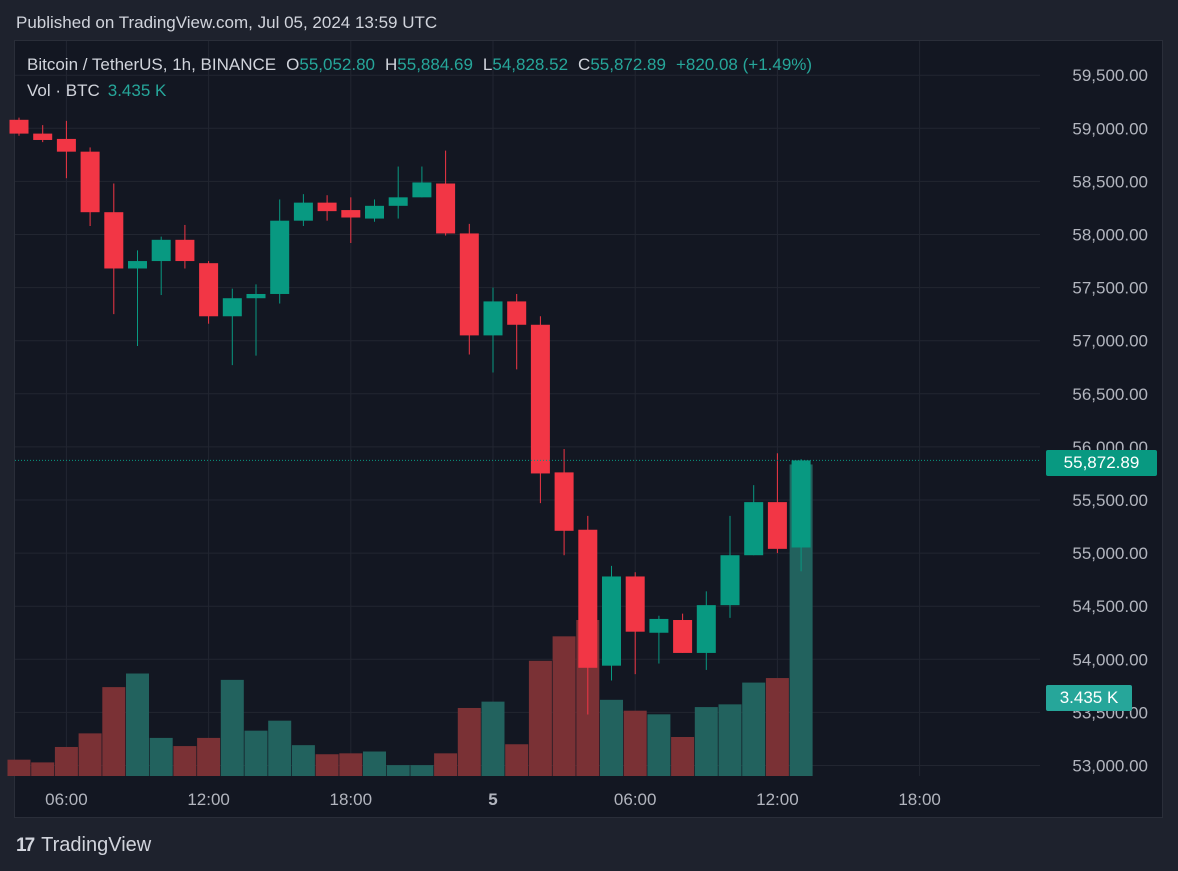  Describe the element at coordinates (1110, 394) in the screenshot. I see `price-tick-label: 56,500.00` at that location.